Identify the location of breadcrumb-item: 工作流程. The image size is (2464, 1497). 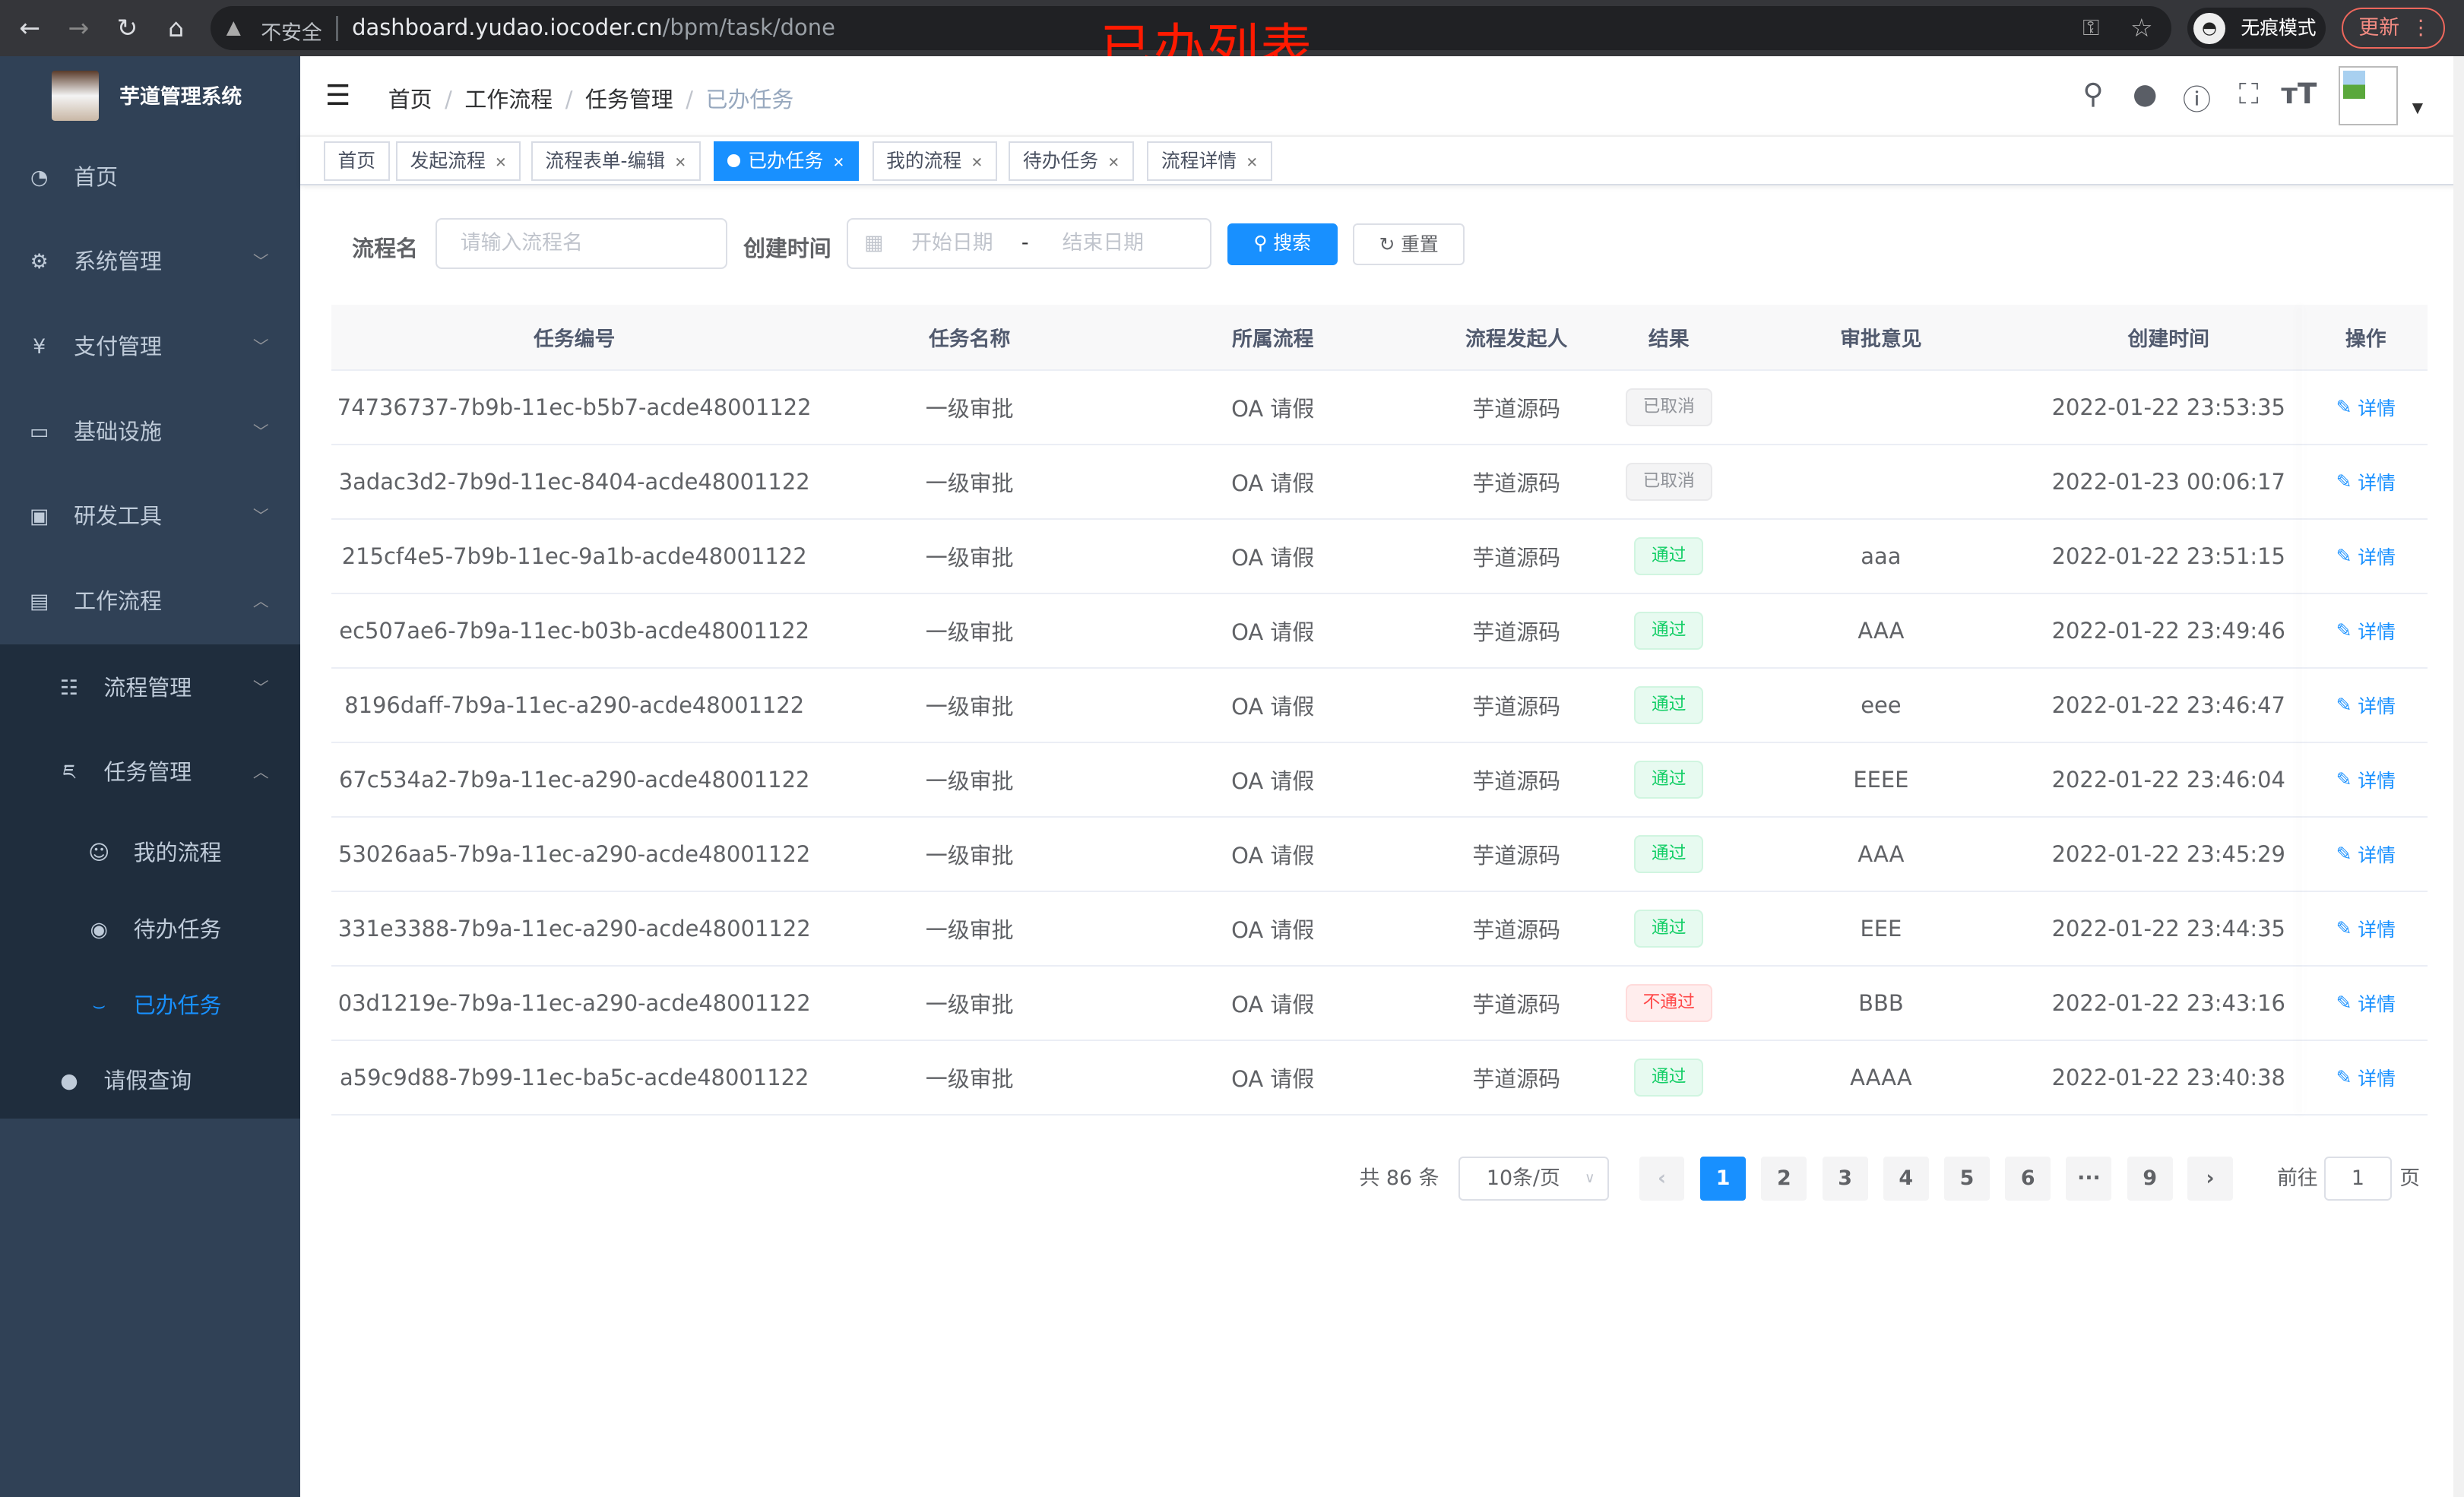
(508, 99).